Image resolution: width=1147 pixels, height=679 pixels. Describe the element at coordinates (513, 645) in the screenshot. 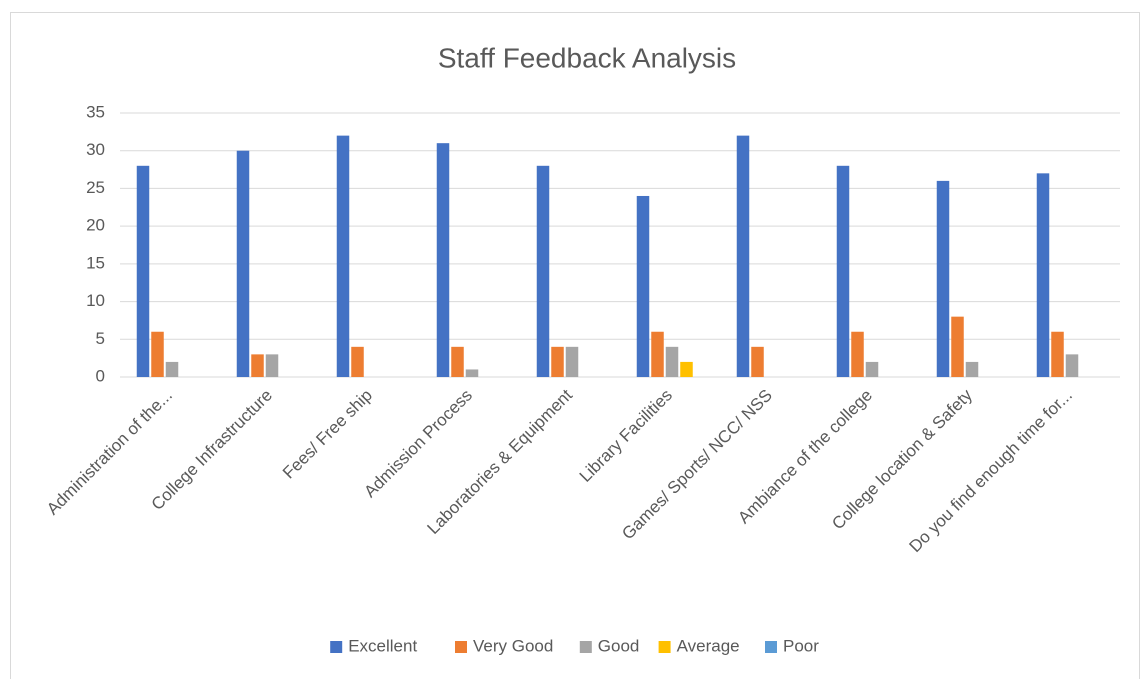

I see `legend-label: Very Good` at that location.